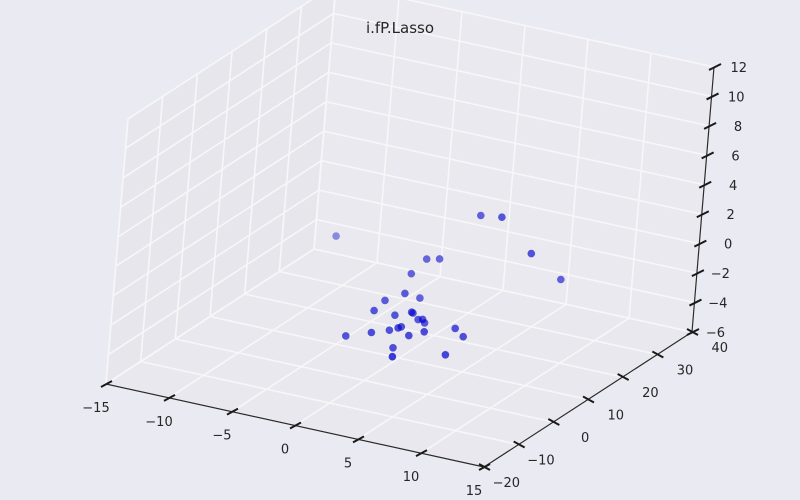 The width and height of the screenshot is (800, 500). Describe the element at coordinates (615, 416) in the screenshot. I see `y-tick-label: 10` at that location.